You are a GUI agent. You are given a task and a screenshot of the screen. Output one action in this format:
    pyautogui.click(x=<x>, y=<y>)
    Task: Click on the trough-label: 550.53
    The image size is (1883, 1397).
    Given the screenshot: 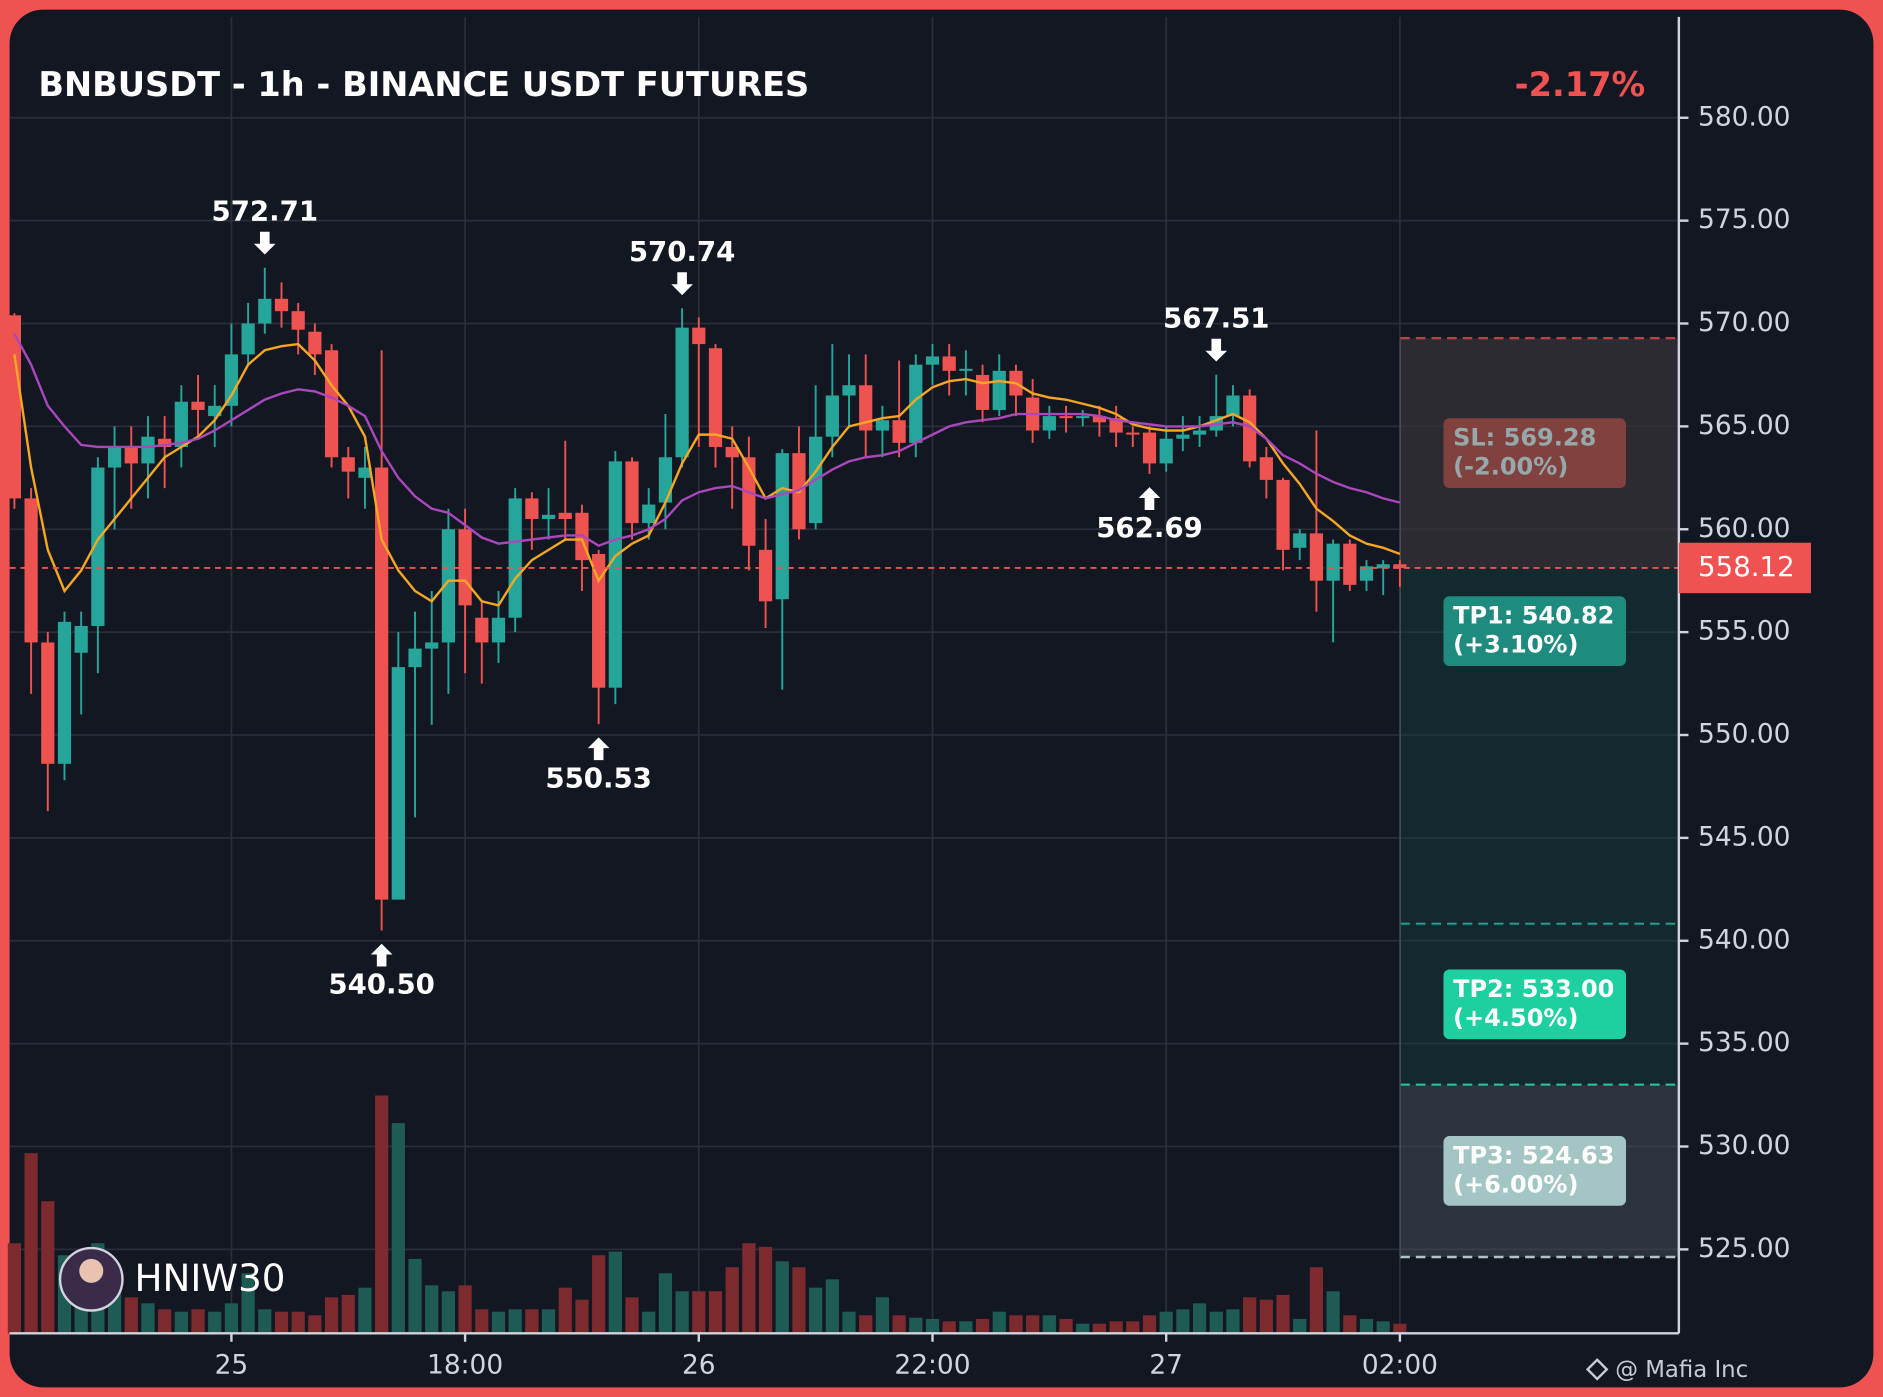 What is the action you would take?
    pyautogui.click(x=598, y=777)
    